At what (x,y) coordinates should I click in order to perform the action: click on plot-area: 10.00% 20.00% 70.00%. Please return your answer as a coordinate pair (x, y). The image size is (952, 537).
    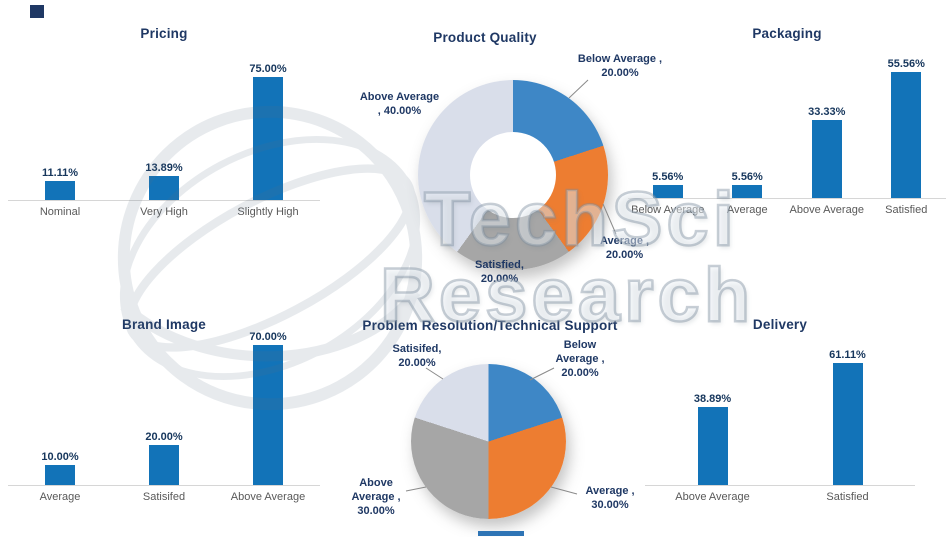
    Looking at the image, I should click on (164, 405).